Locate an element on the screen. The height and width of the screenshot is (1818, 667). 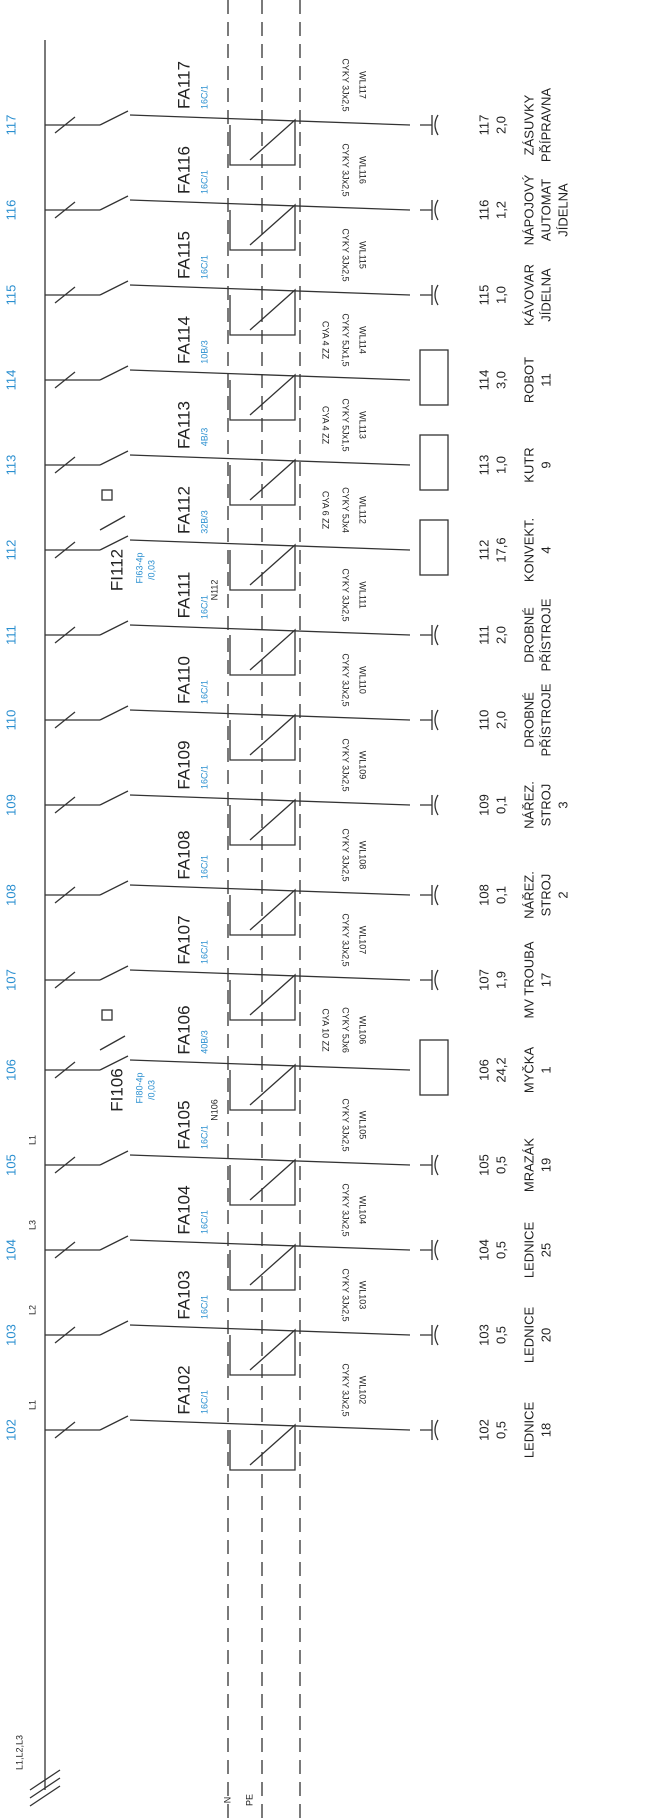
load-number: 117 is located at coordinates (483, 125).